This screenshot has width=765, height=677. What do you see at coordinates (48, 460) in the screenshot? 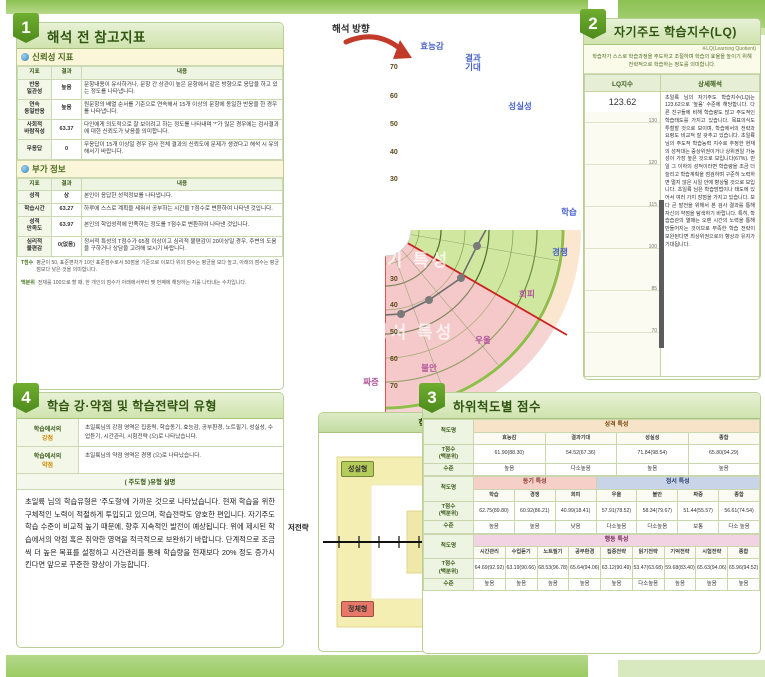
I see `weakness-label: 학습에서의 약점` at bounding box center [48, 460].